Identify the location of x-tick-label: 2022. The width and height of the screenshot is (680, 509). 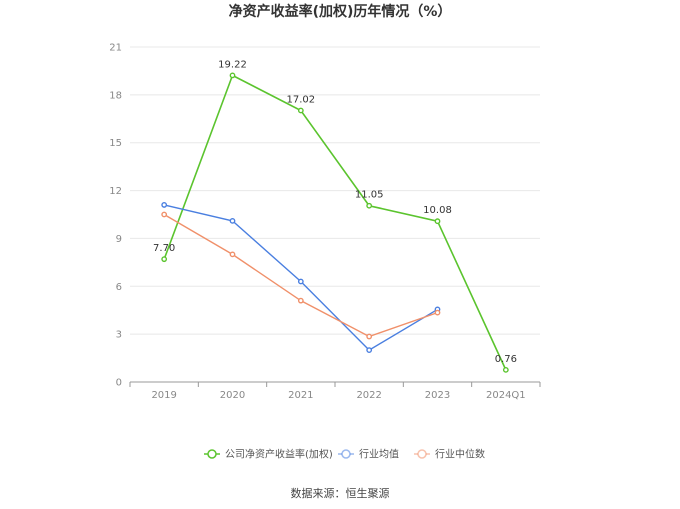
(368, 395).